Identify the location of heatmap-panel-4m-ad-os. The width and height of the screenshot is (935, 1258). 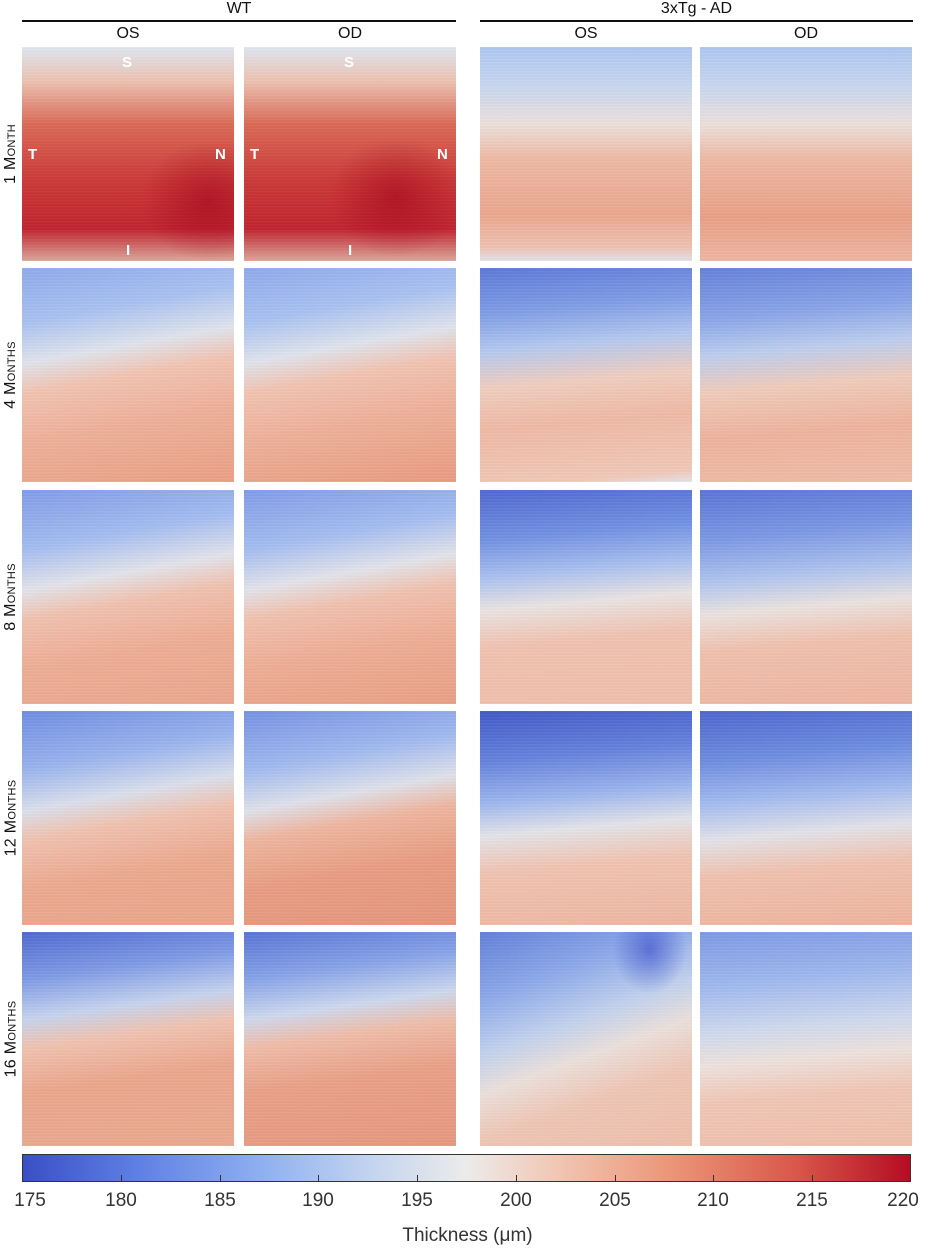
(586, 375).